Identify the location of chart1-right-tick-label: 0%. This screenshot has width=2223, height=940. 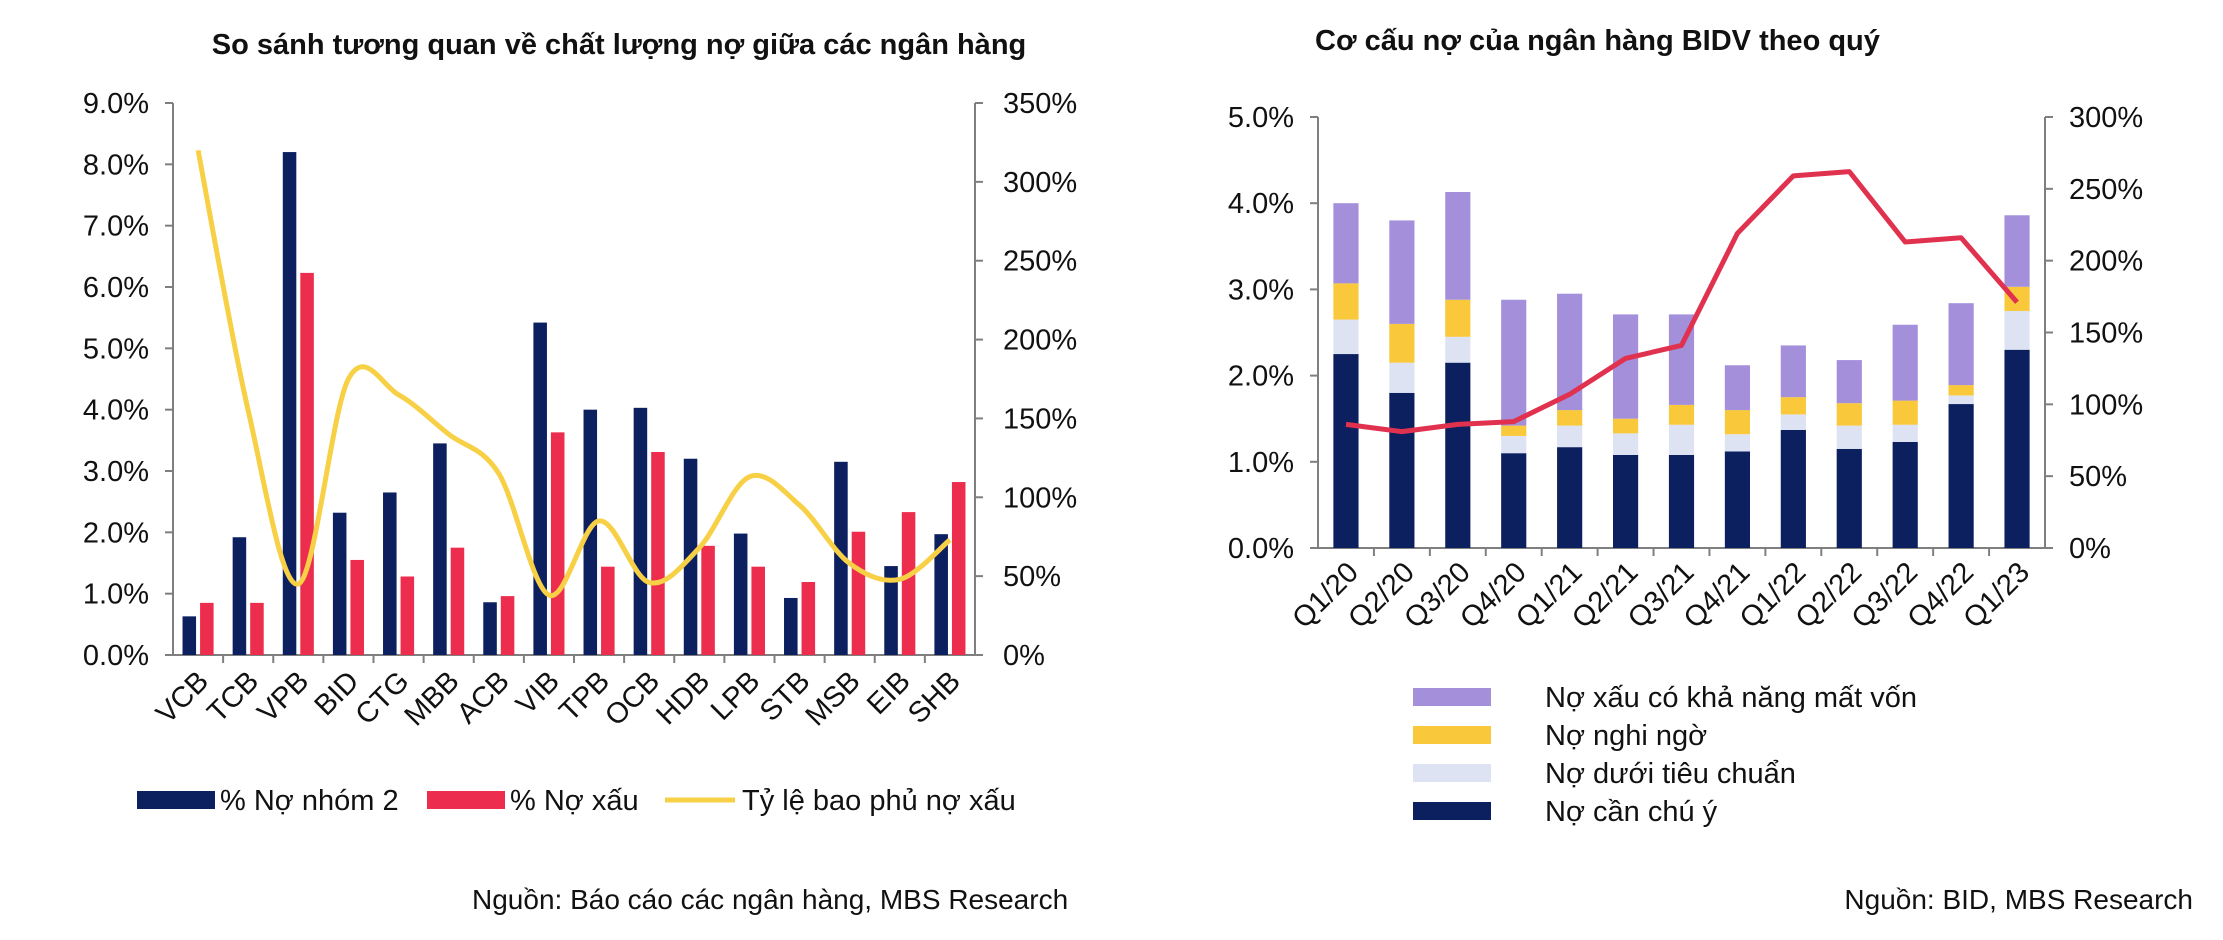
(1024, 656).